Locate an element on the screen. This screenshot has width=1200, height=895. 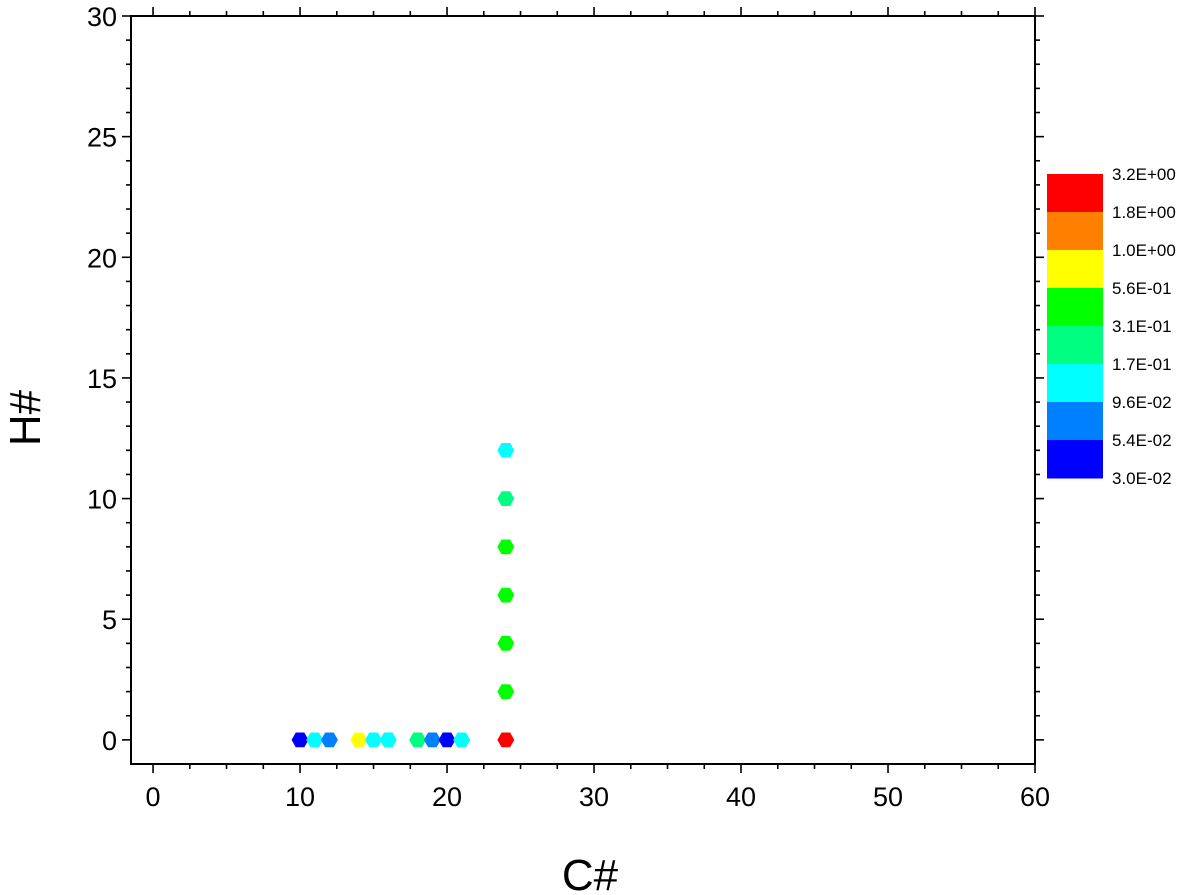
colorbar-label: 1.7E-01 is located at coordinates (1142, 364).